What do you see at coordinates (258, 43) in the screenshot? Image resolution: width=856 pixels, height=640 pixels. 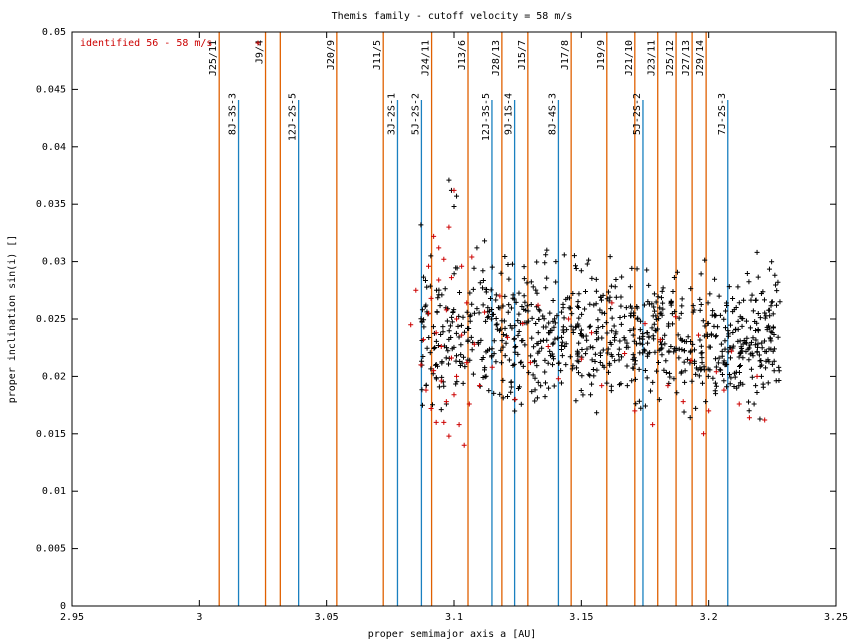 I see `legend-marker` at bounding box center [258, 43].